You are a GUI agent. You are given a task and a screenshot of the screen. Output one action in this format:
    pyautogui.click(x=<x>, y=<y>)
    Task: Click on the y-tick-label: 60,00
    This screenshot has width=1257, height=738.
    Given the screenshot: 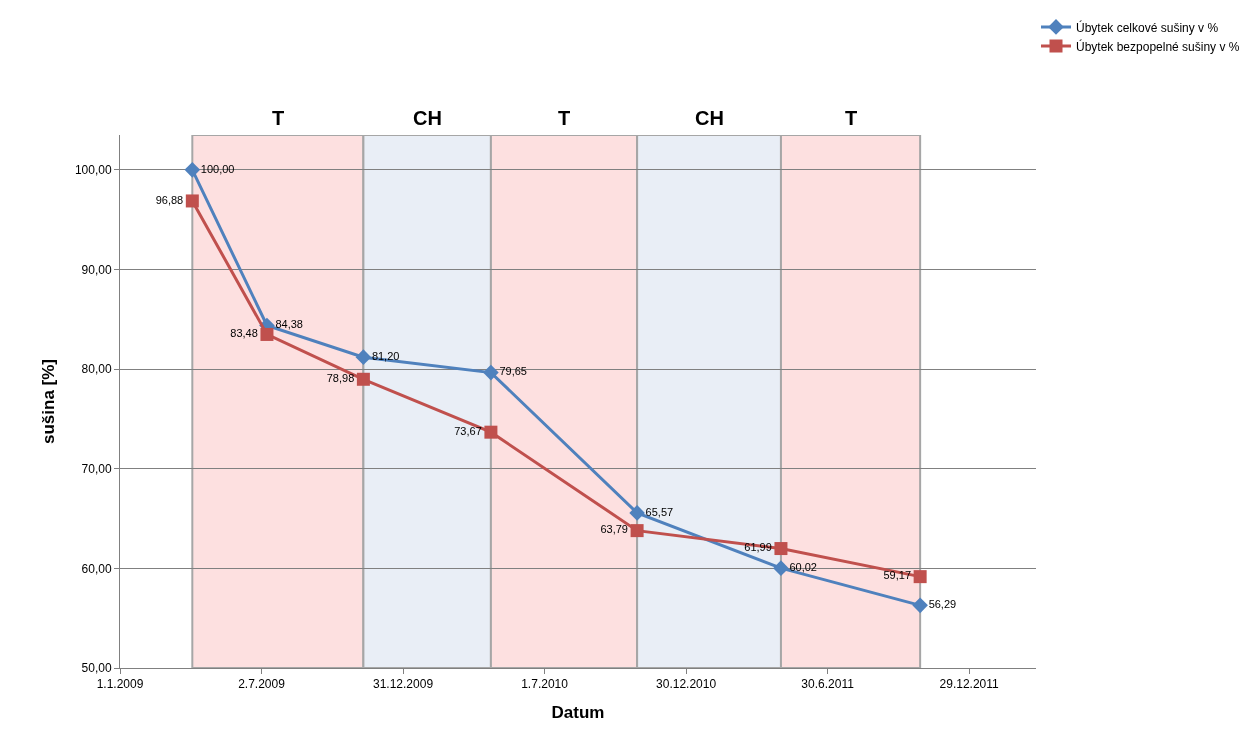 What is the action you would take?
    pyautogui.click(x=96, y=568)
    